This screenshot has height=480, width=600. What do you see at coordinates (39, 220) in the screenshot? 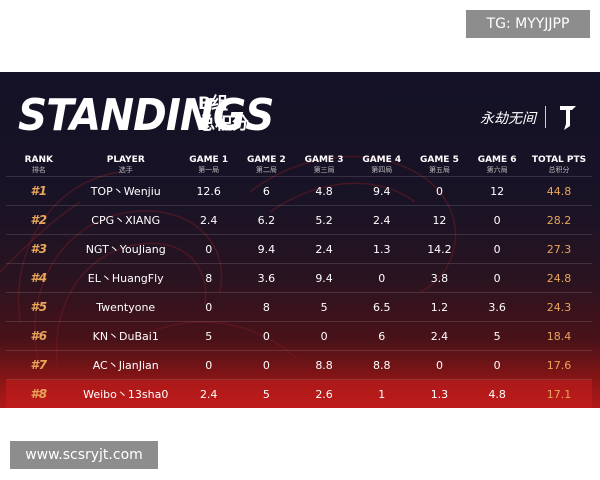
I see `rank-cell: #2` at bounding box center [39, 220].